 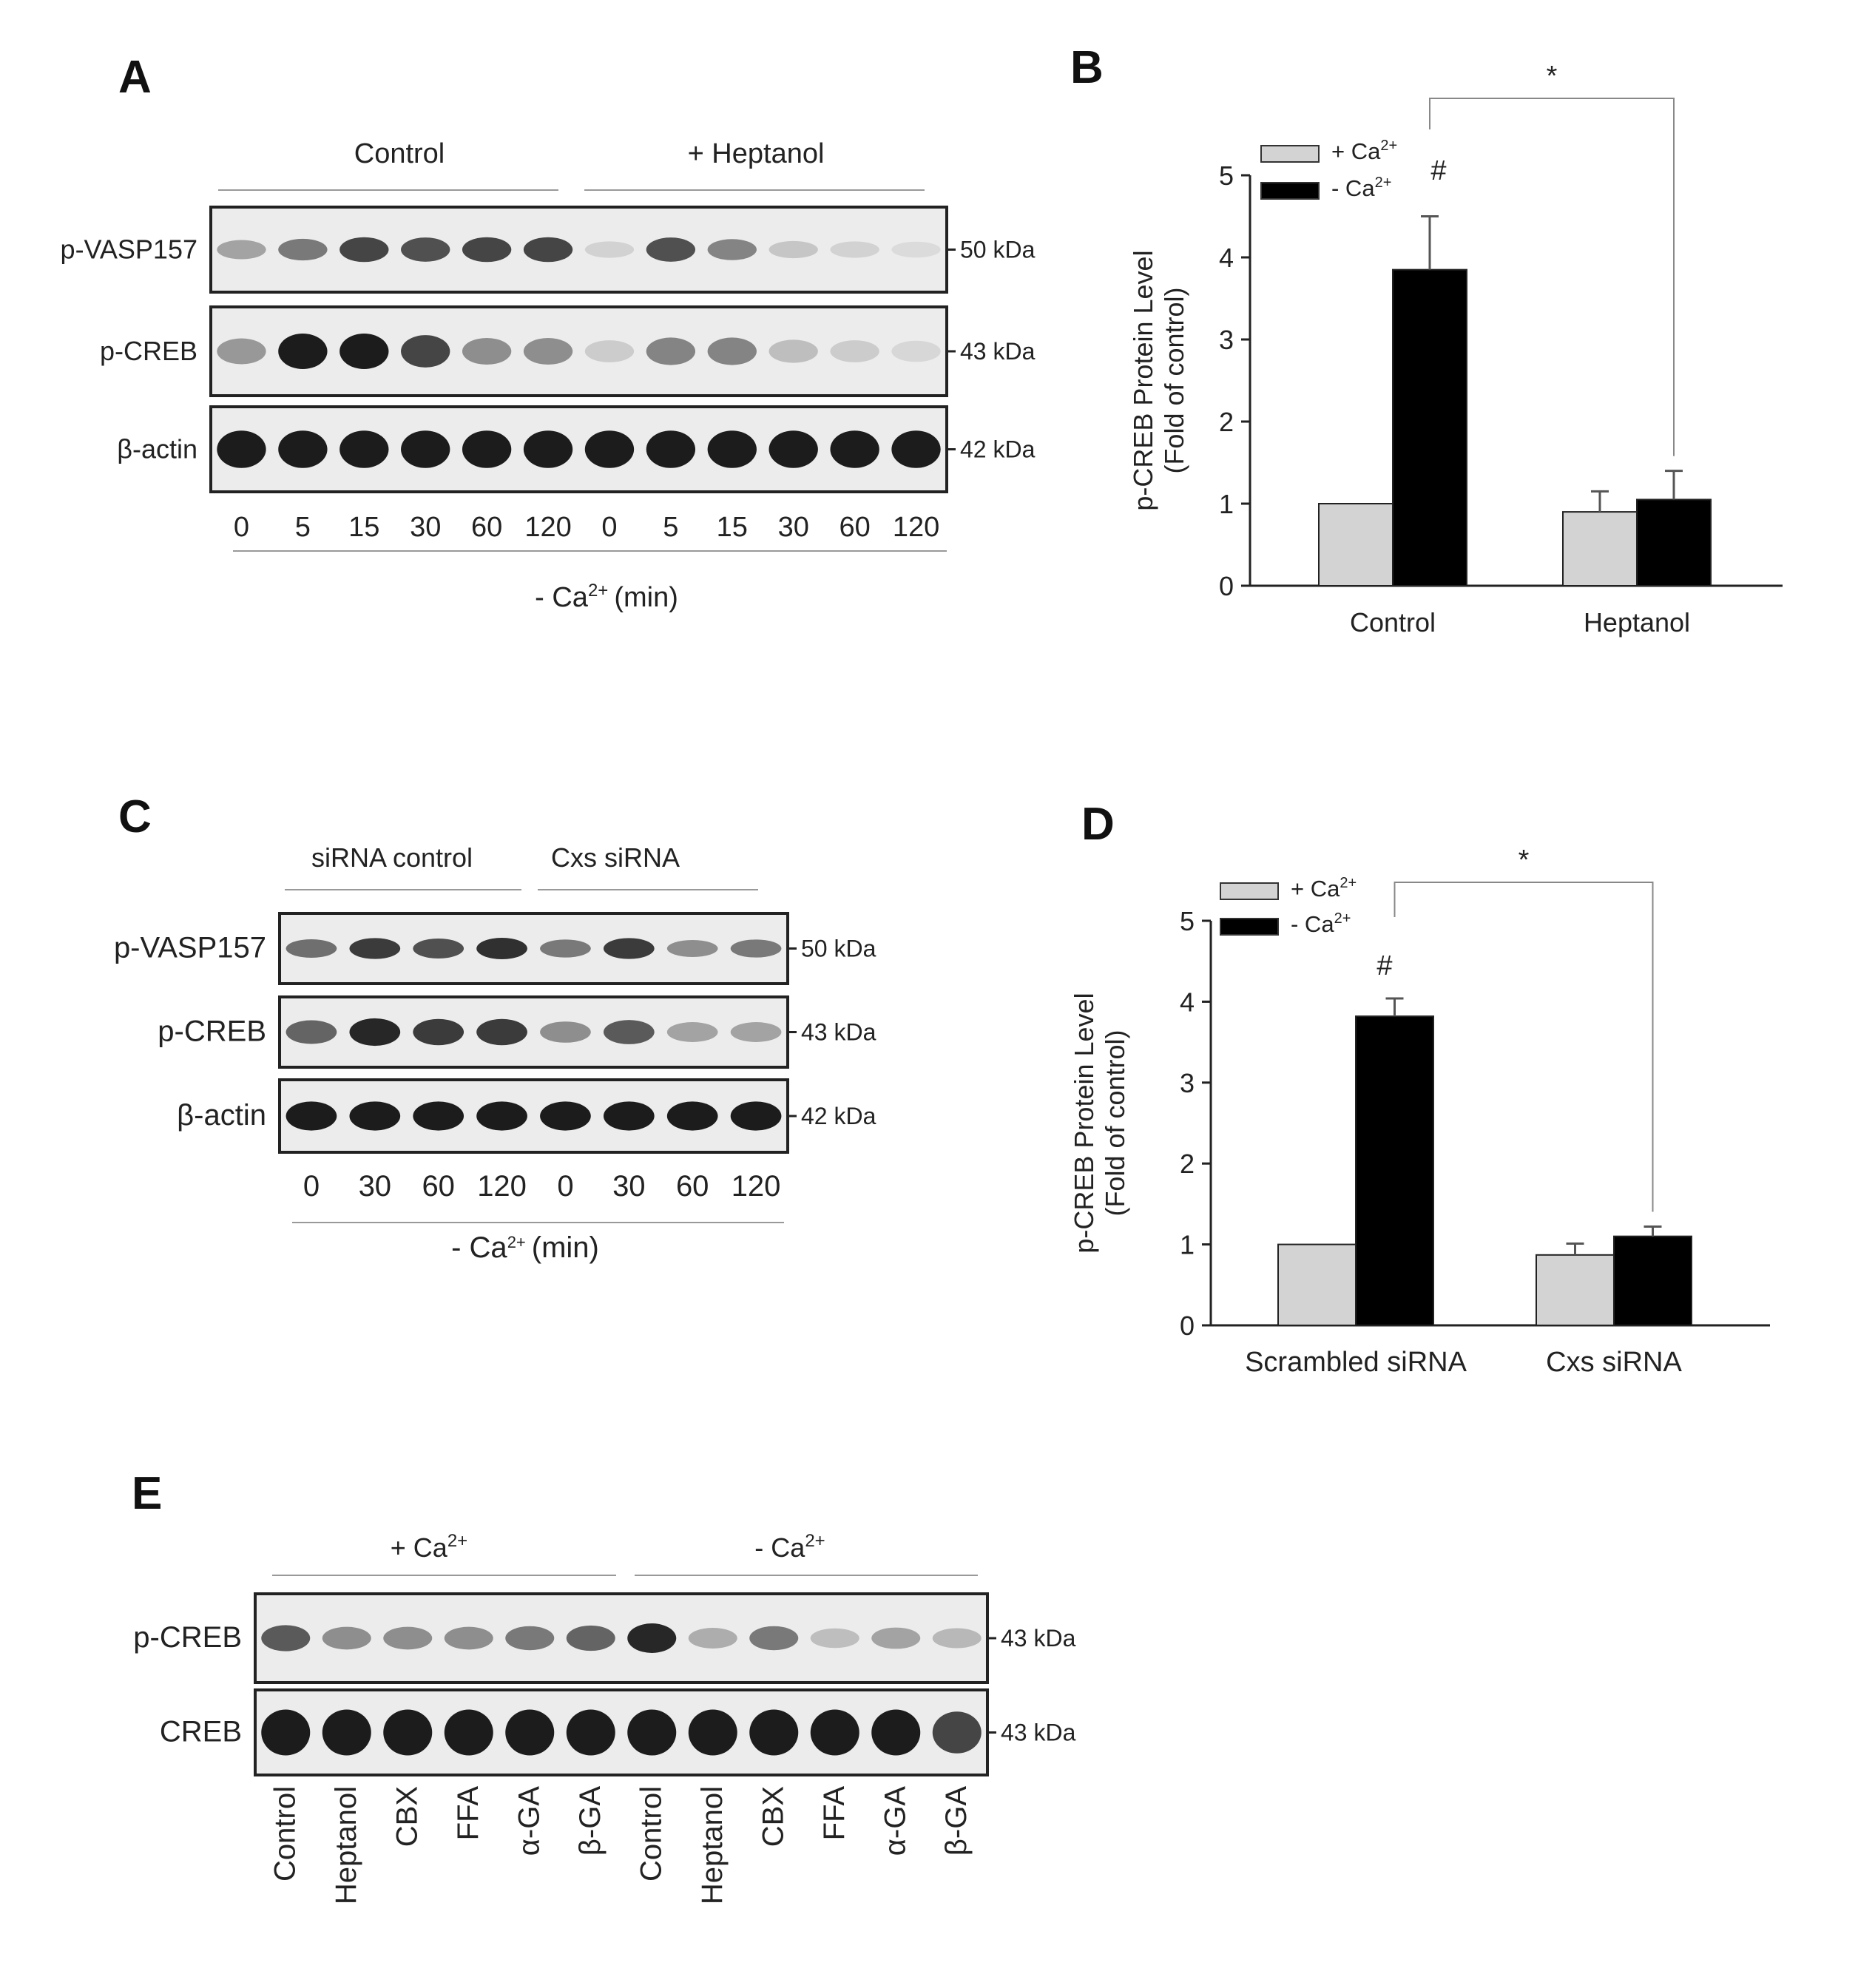 What do you see at coordinates (998, 449) in the screenshot?
I see `kda-marker: 42 kDa` at bounding box center [998, 449].